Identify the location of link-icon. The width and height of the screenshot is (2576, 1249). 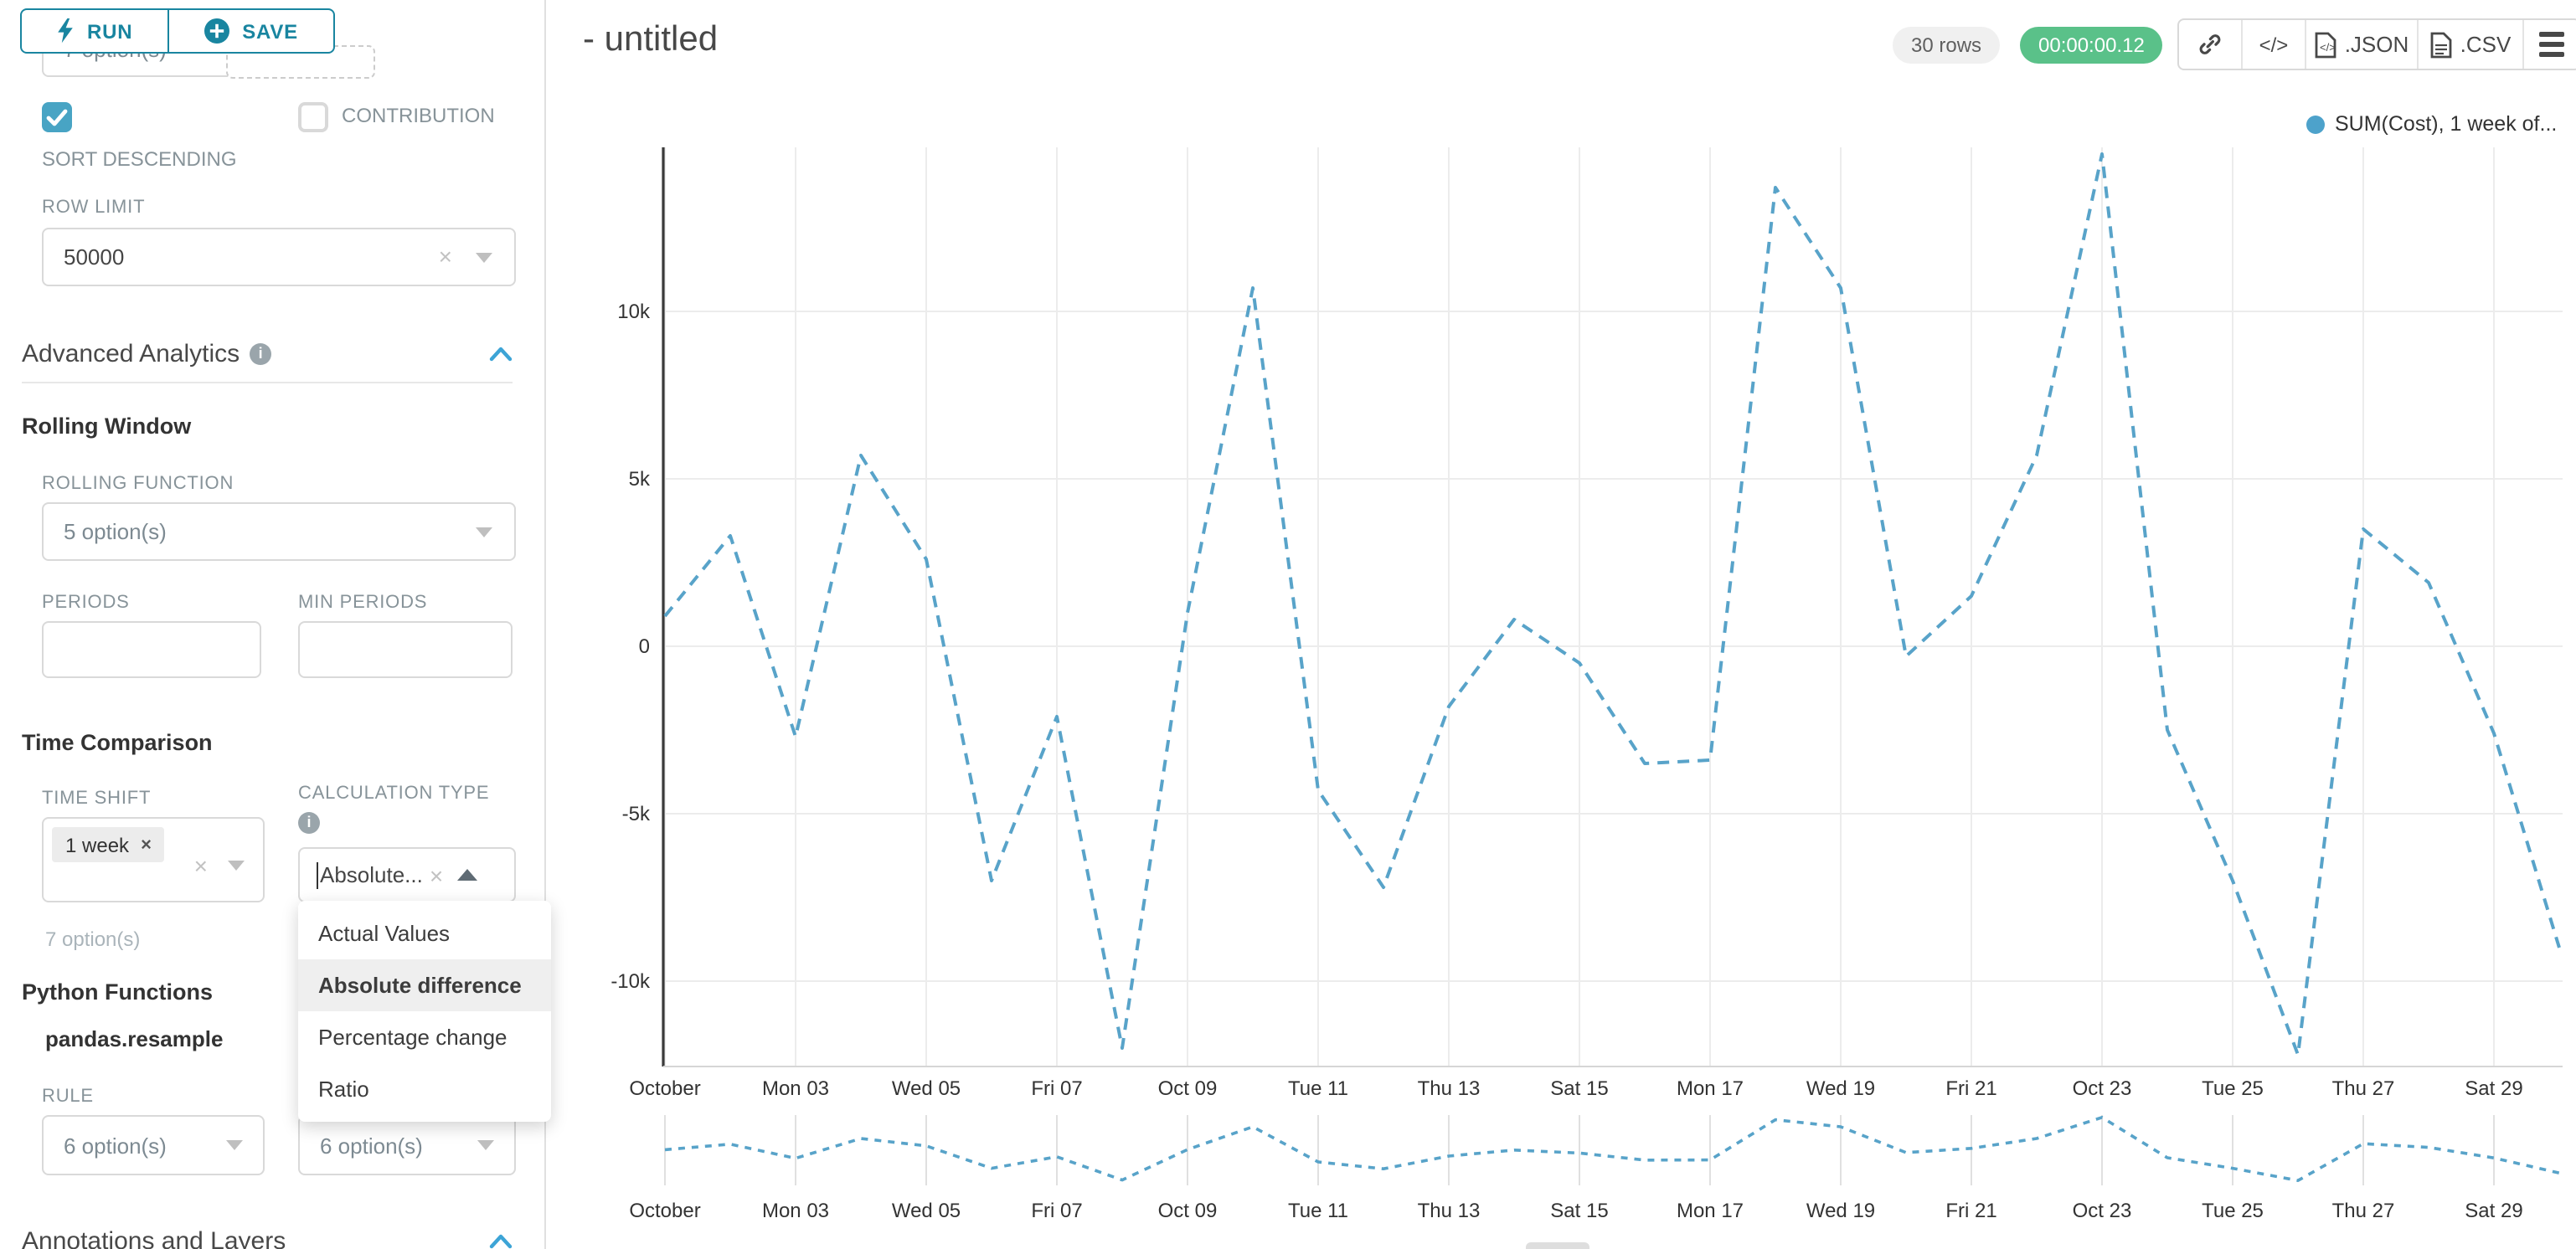
(2210, 44).